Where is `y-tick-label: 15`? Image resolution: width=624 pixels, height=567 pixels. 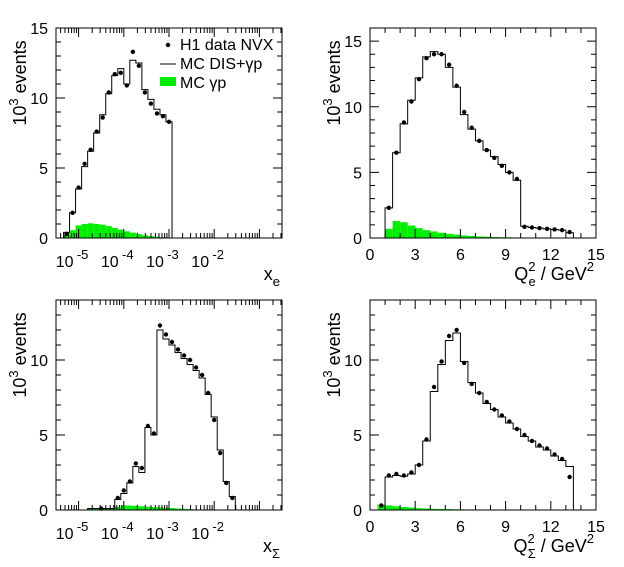 y-tick-label: 15 is located at coordinates (39, 29).